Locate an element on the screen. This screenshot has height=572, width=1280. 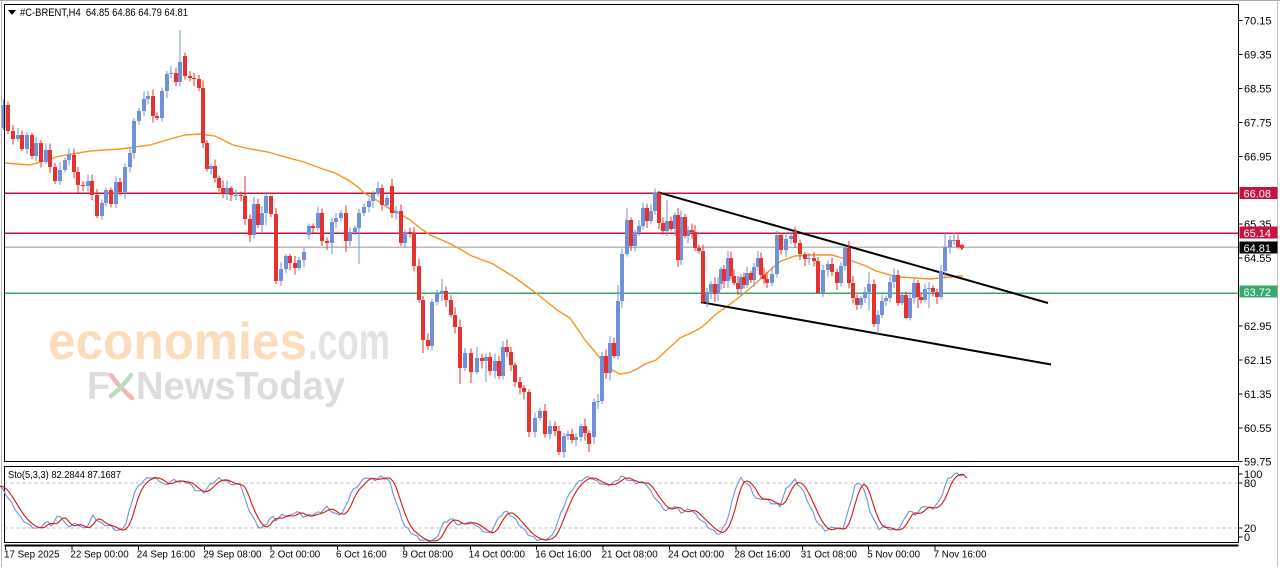
svg-text: 61.35 is located at coordinates (1258, 395).